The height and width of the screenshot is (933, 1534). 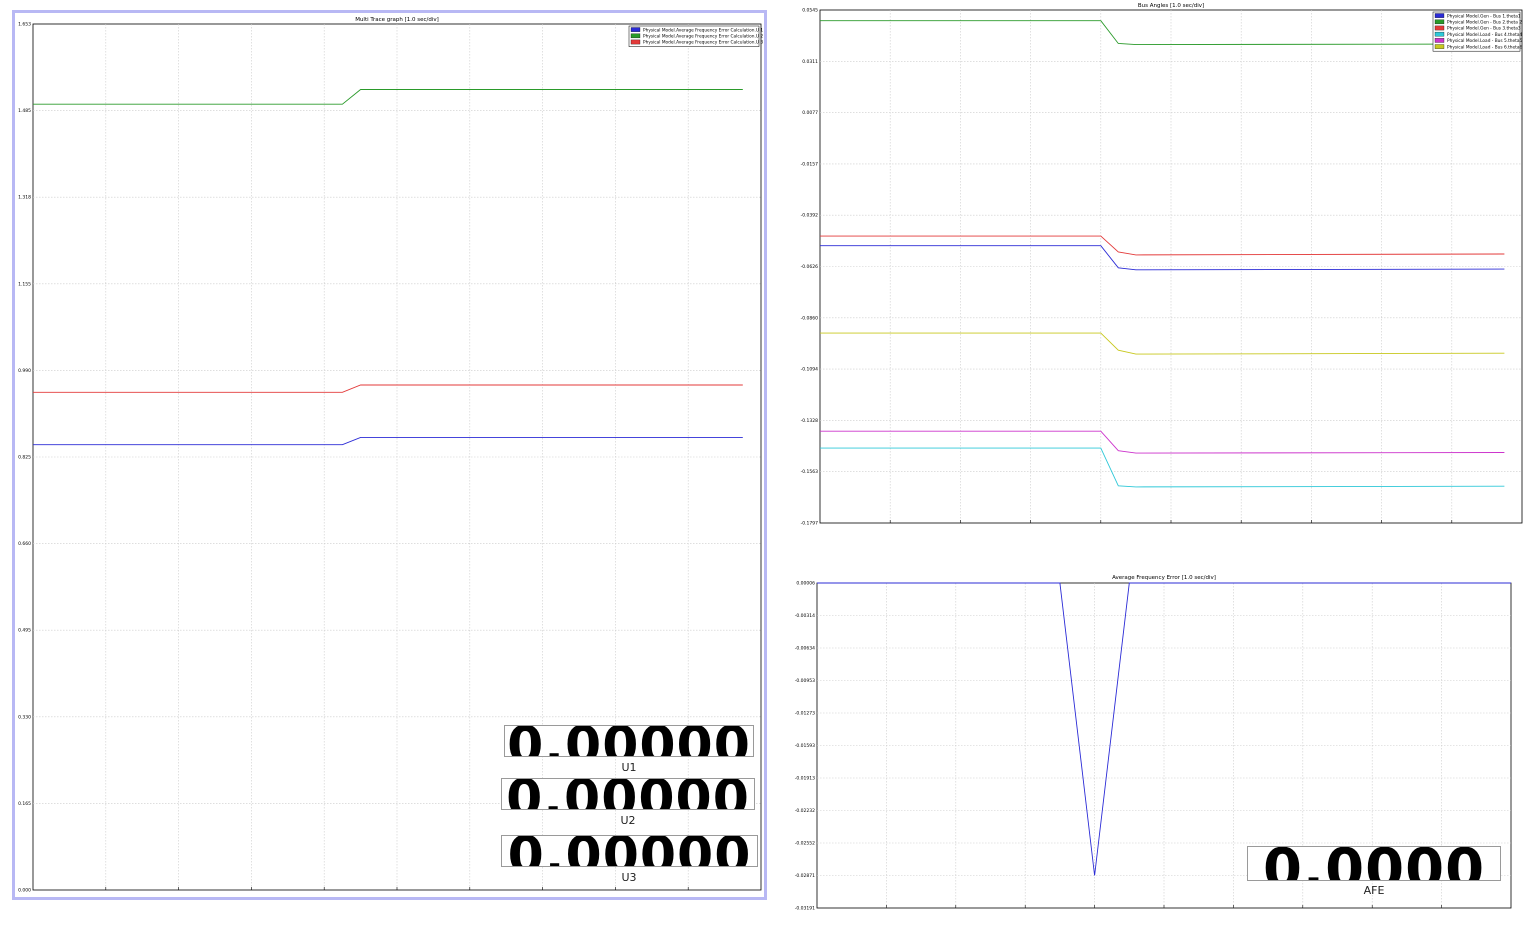 What do you see at coordinates (1164, 578) in the screenshot?
I see `chart-title: Average Frequency Error [1.0 sec/div]` at bounding box center [1164, 578].